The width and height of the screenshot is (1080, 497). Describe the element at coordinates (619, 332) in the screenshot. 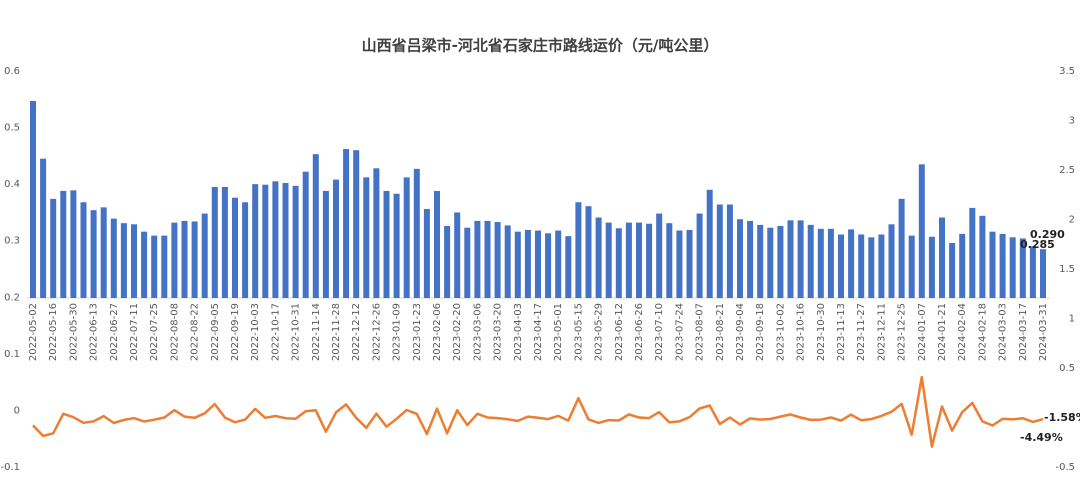

I see `x-tick-label: 2023-06-12` at that location.